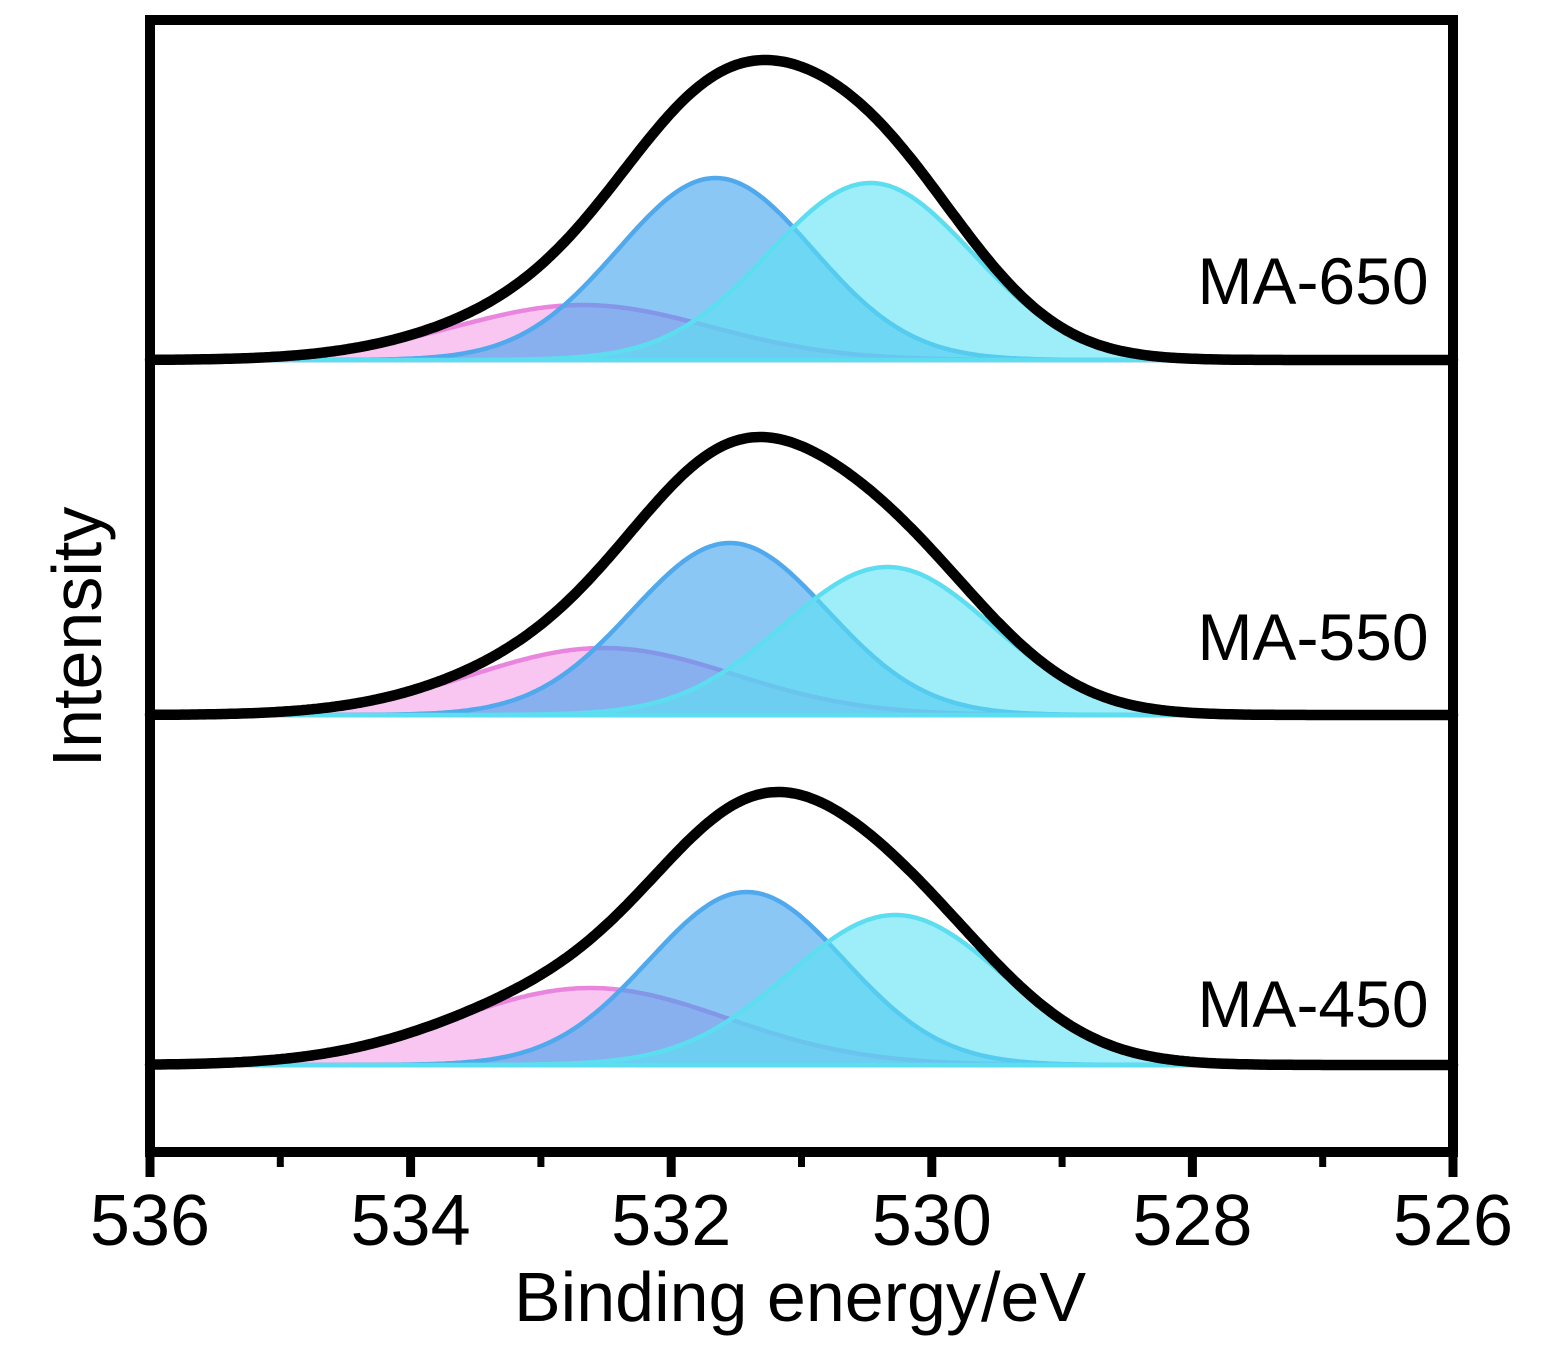 Image resolution: width=1549 pixels, height=1358 pixels. Describe the element at coordinates (671, 1221) in the screenshot. I see `x-tick-label-532: 532` at that location.